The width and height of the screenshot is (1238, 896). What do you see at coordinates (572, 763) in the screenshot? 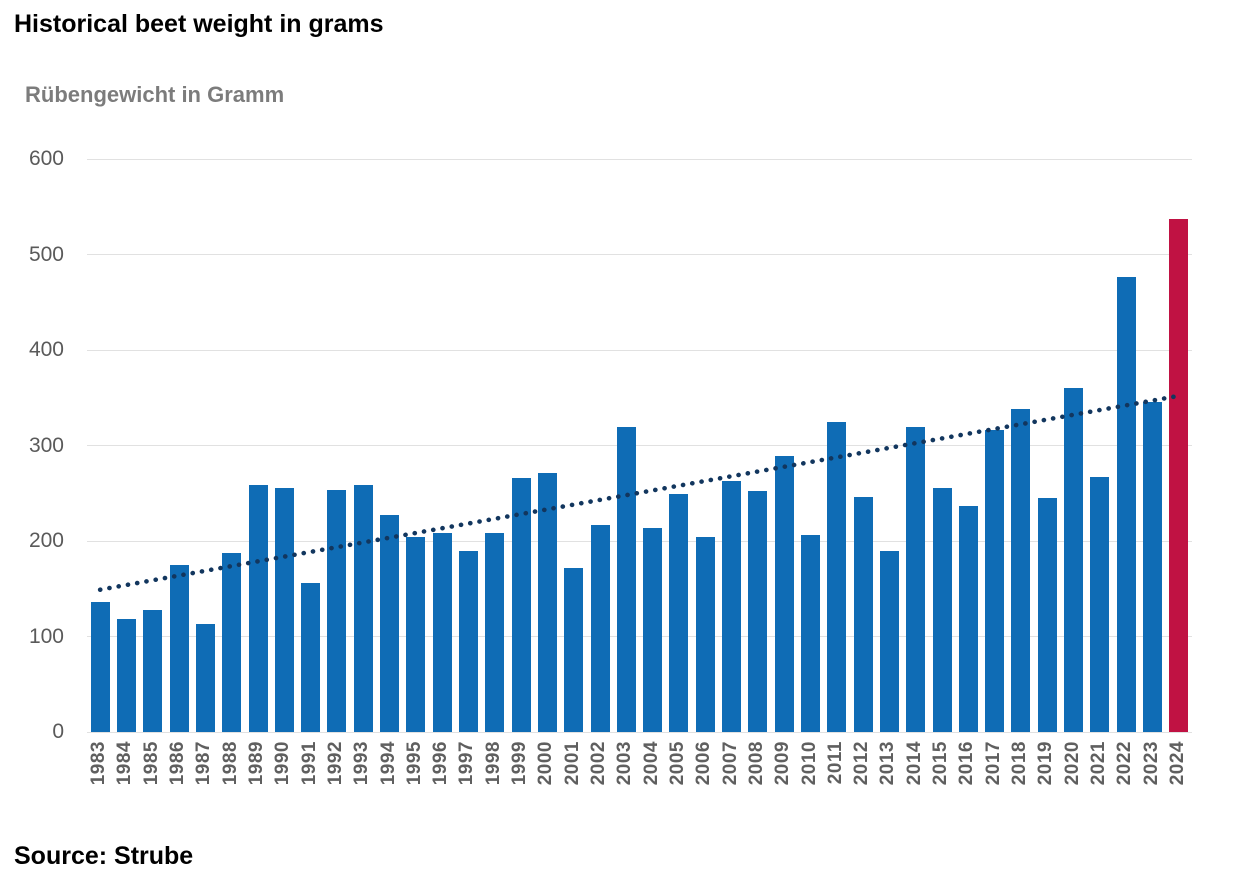
I see `x-tick-label-2001: 2001` at bounding box center [572, 763].